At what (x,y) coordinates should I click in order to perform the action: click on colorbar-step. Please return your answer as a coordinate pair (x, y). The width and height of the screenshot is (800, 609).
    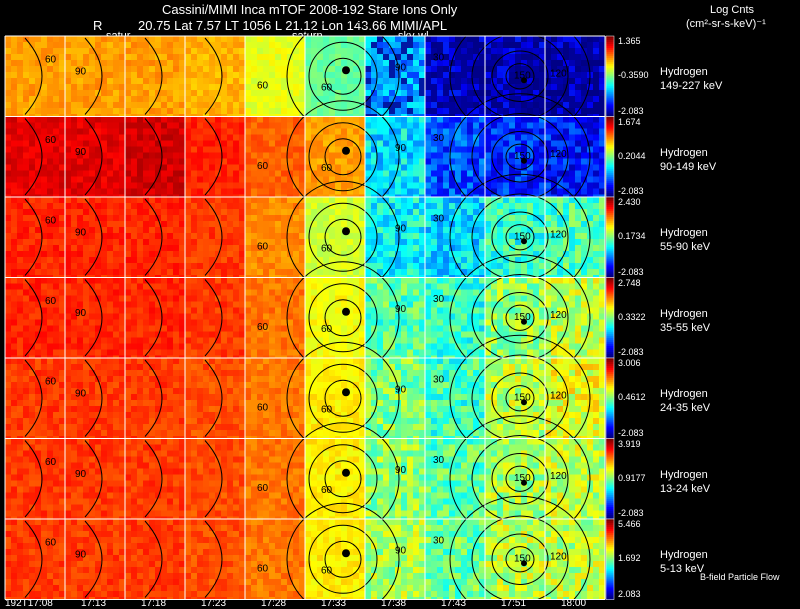
    Looking at the image, I should click on (610, 180).